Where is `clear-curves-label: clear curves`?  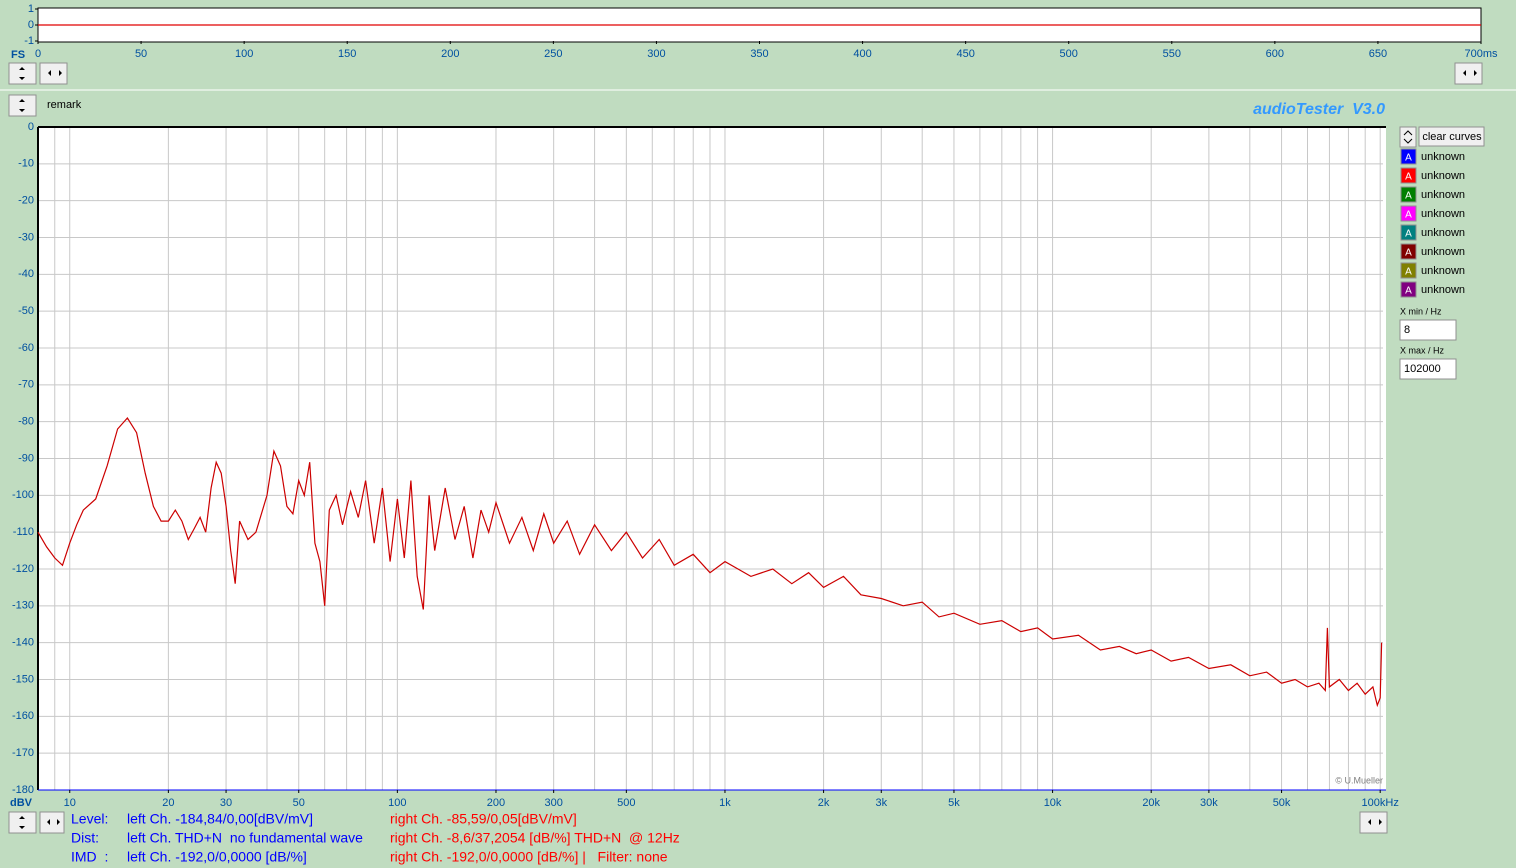 clear-curves-label: clear curves is located at coordinates (1452, 137).